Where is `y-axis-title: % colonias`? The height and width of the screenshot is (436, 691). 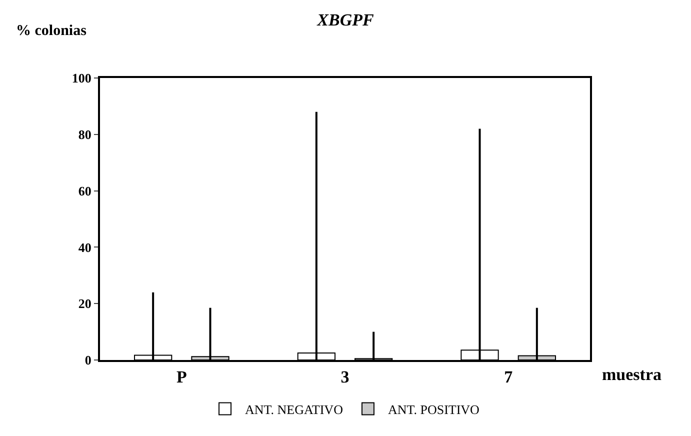 y-axis-title: % colonias is located at coordinates (51, 31).